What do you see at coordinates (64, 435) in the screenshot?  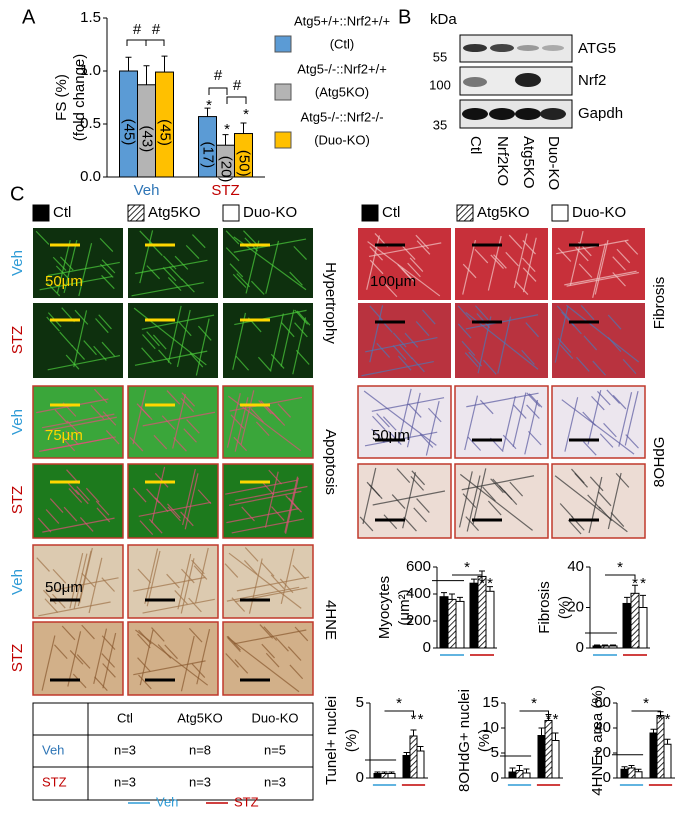 I see `scale-bar-label: 75μm` at bounding box center [64, 435].